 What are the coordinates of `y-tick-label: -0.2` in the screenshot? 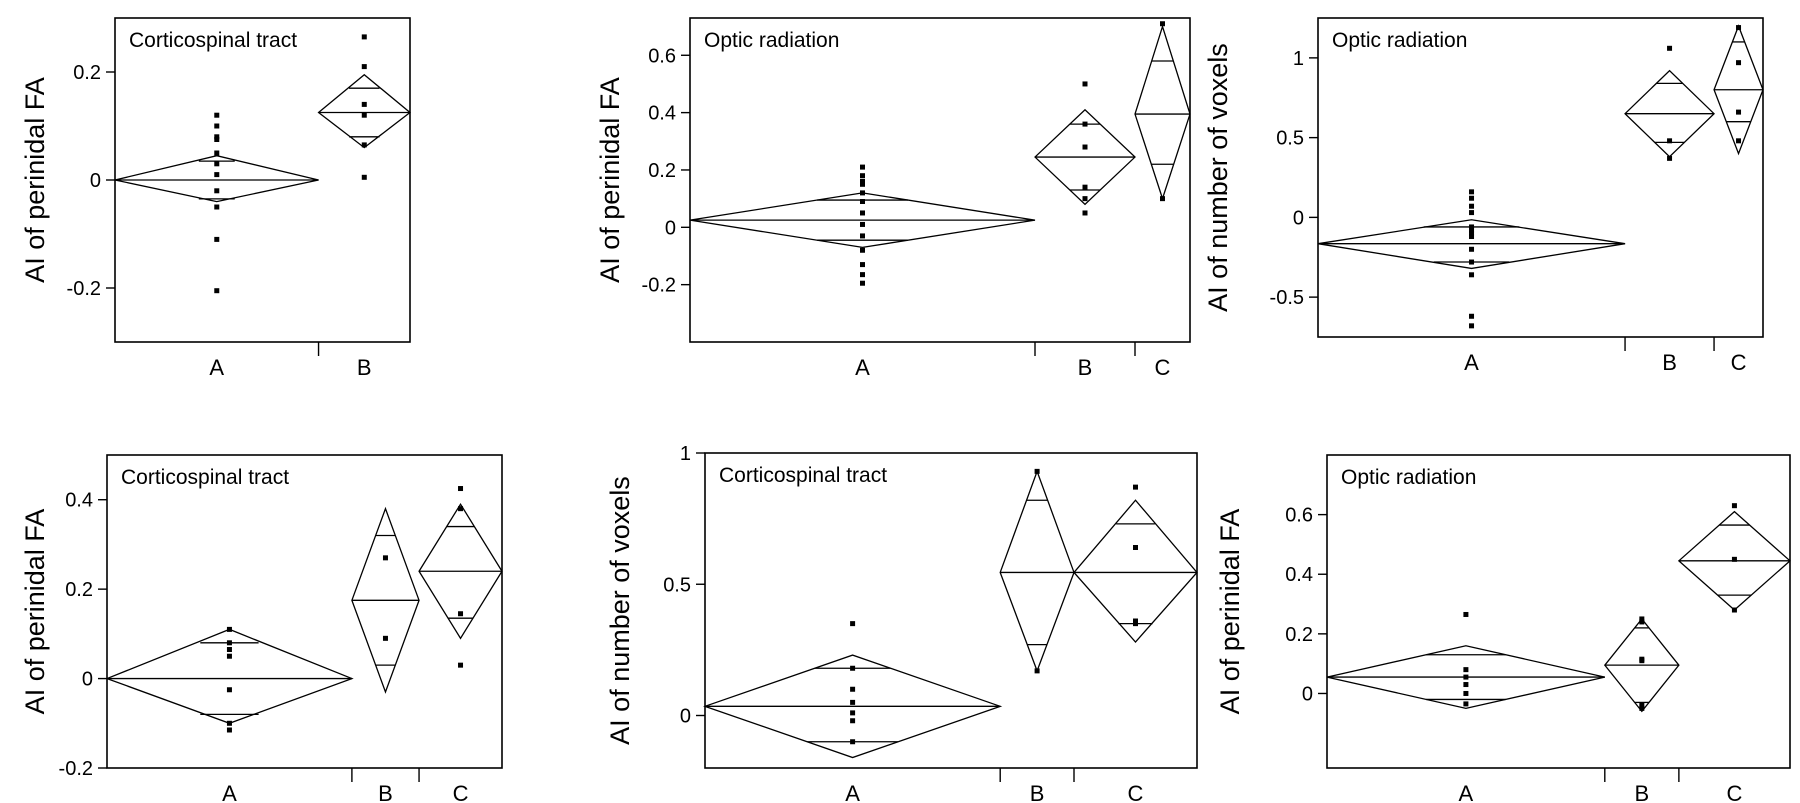 It's located at (84, 289).